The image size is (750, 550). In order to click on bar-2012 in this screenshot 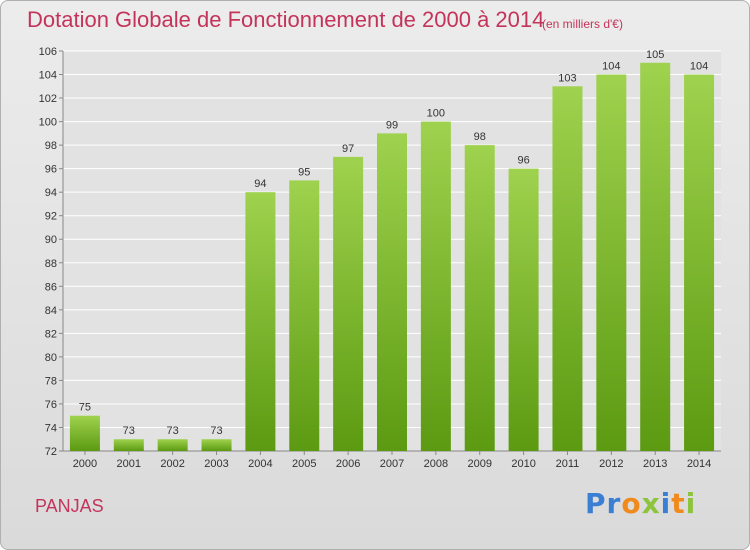, I will do `click(611, 262)`.